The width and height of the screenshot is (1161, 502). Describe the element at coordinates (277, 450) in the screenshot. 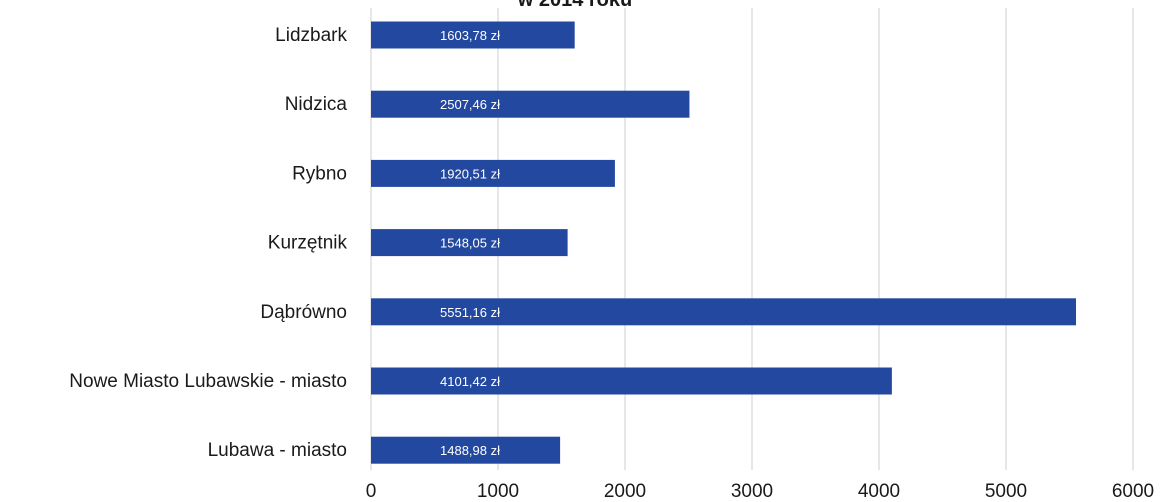

I see `category-label-6: Lubawa - miasto` at that location.